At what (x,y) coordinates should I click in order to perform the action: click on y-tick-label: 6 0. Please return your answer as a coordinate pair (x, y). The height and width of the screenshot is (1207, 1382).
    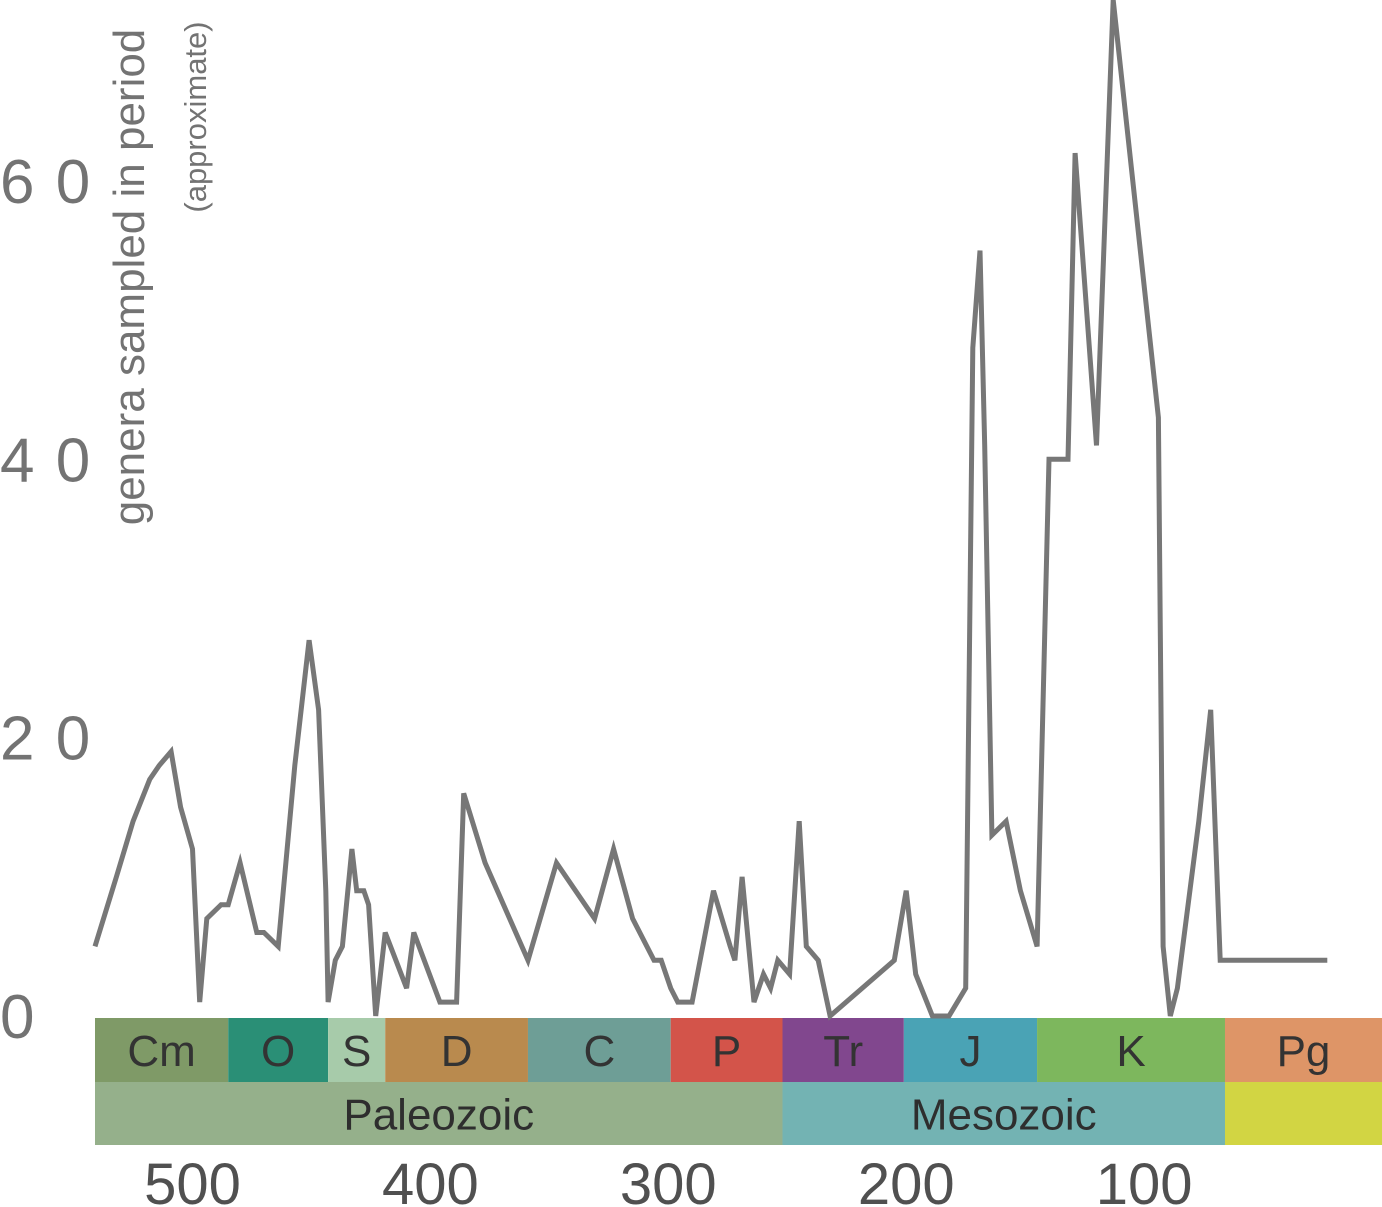
    Looking at the image, I should click on (46, 182).